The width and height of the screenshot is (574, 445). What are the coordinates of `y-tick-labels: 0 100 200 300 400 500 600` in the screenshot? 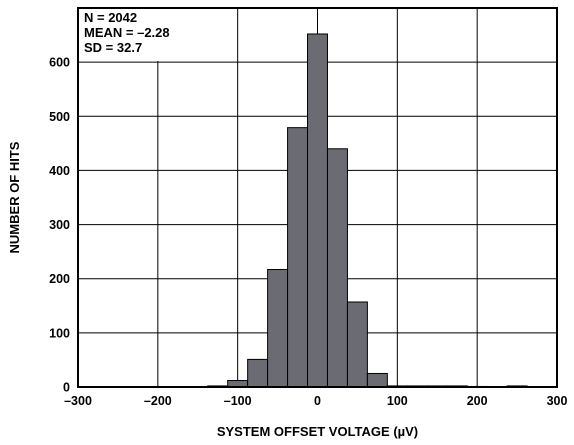 It's located at (59, 225).